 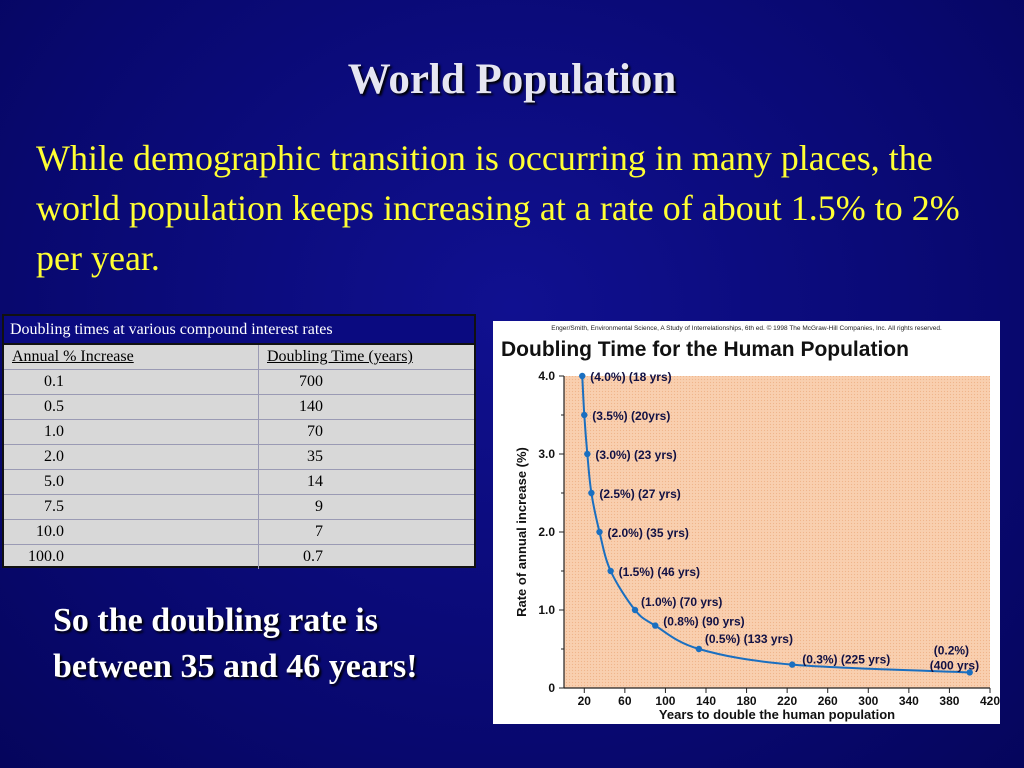 What do you see at coordinates (313, 556) in the screenshot?
I see `doubling-cell: 0.7` at bounding box center [313, 556].